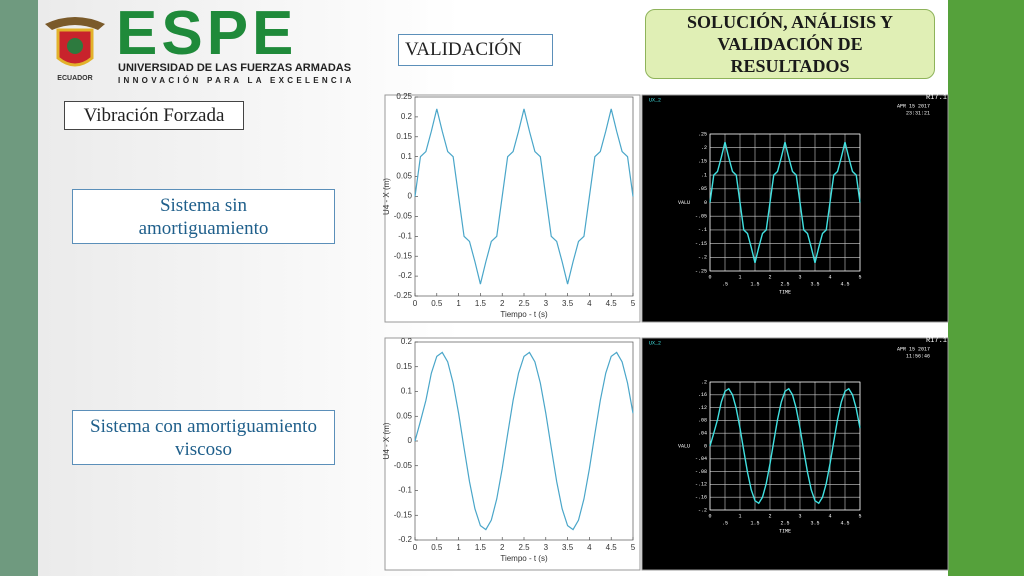  I want to click on logo-name: ESPE, so click(207, 34).